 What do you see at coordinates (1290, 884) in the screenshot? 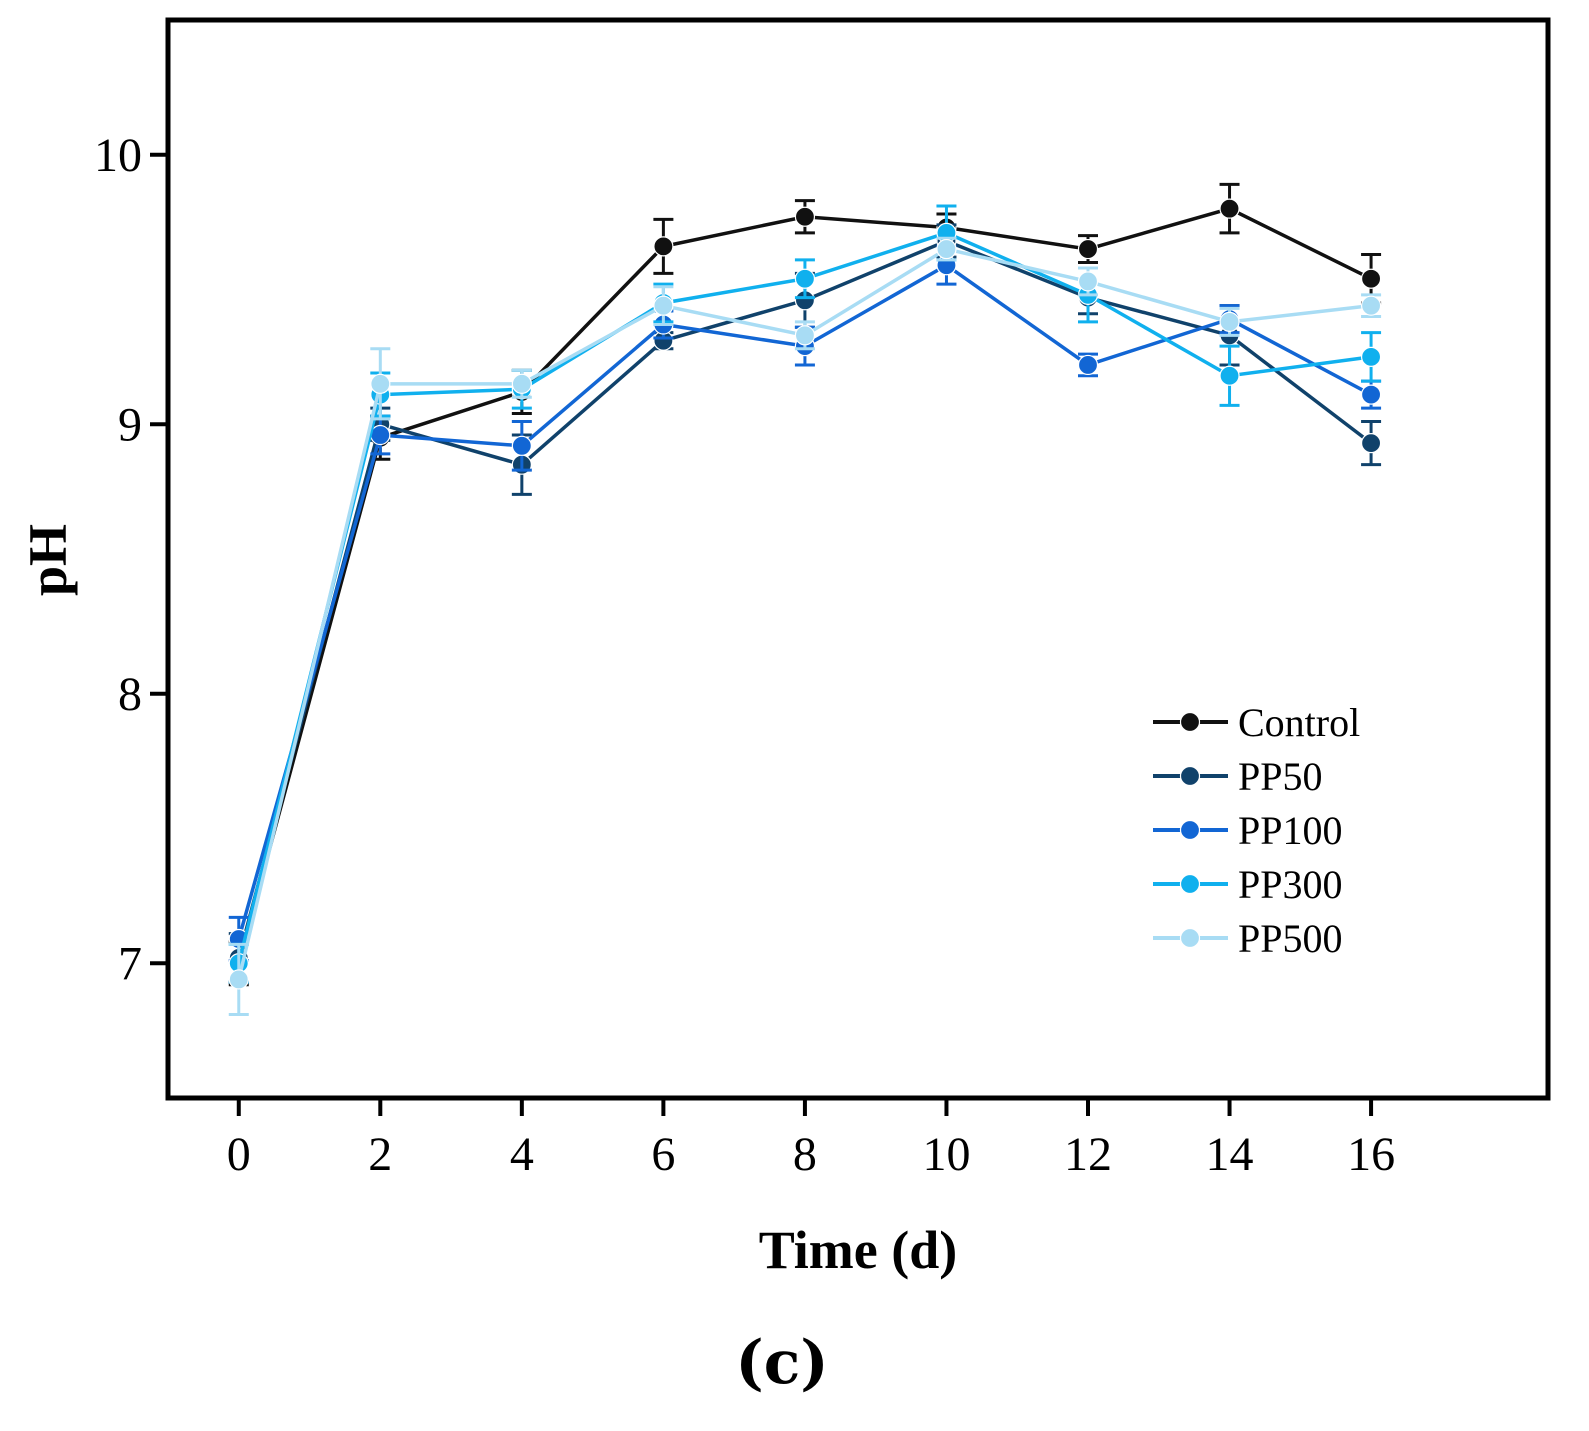
I see `legend-label-pp300: PP300` at bounding box center [1290, 884].